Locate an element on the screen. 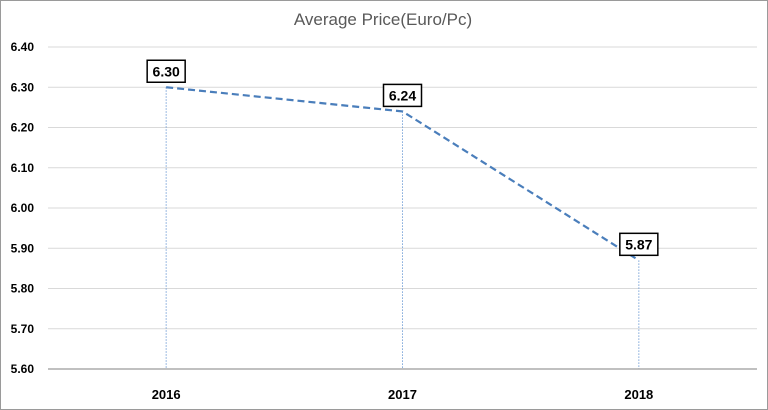 The width and height of the screenshot is (768, 410). y-tick-label: 5.80 is located at coordinates (23, 289).